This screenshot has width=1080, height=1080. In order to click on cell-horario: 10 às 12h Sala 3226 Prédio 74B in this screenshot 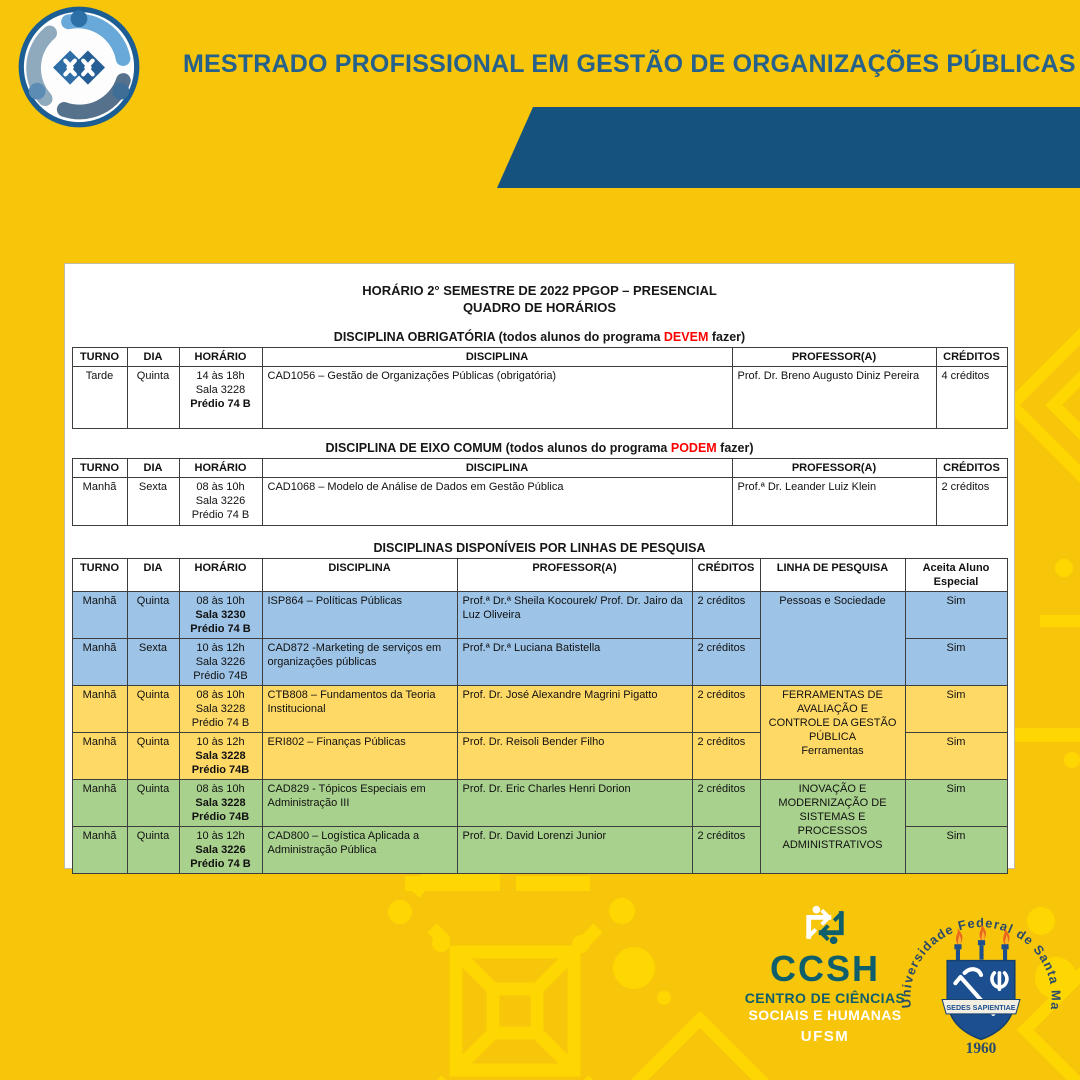, I will do `click(220, 662)`.